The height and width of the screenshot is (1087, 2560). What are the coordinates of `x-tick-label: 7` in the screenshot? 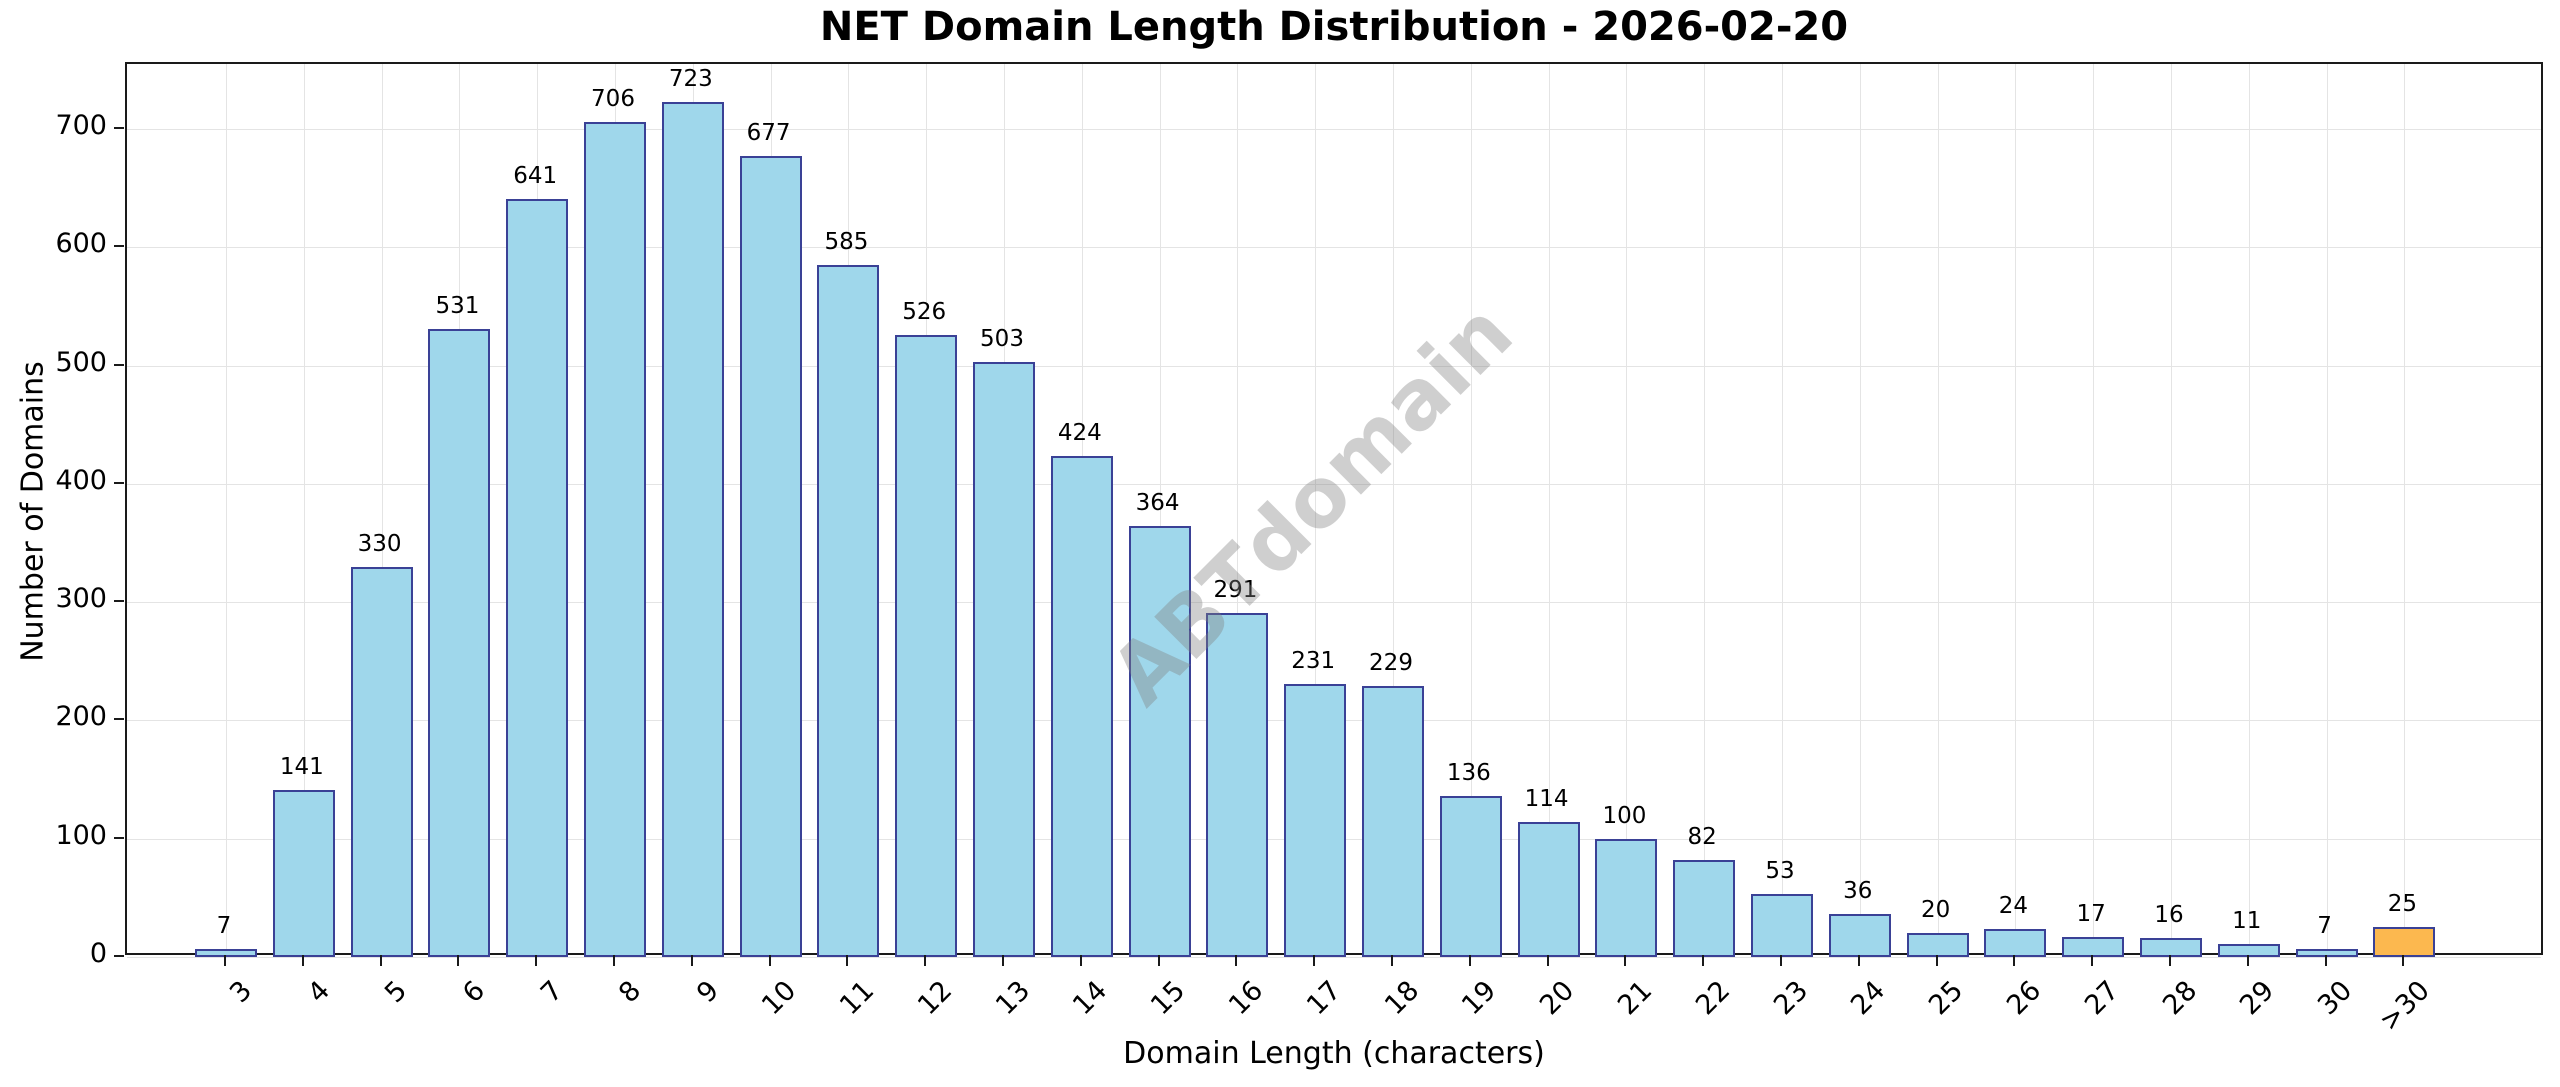 It's located at (552, 992).